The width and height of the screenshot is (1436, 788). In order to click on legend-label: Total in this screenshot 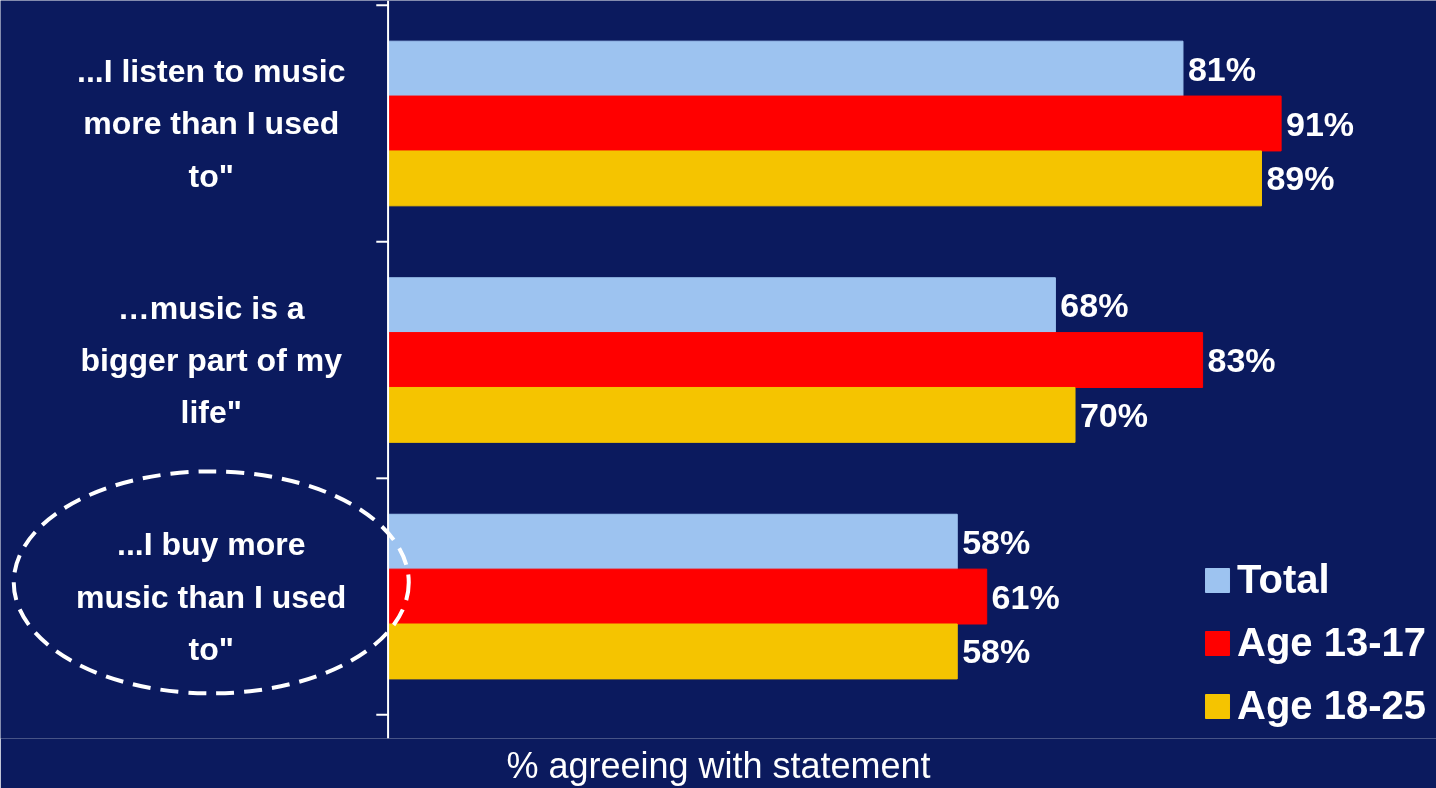, I will do `click(1283, 579)`.